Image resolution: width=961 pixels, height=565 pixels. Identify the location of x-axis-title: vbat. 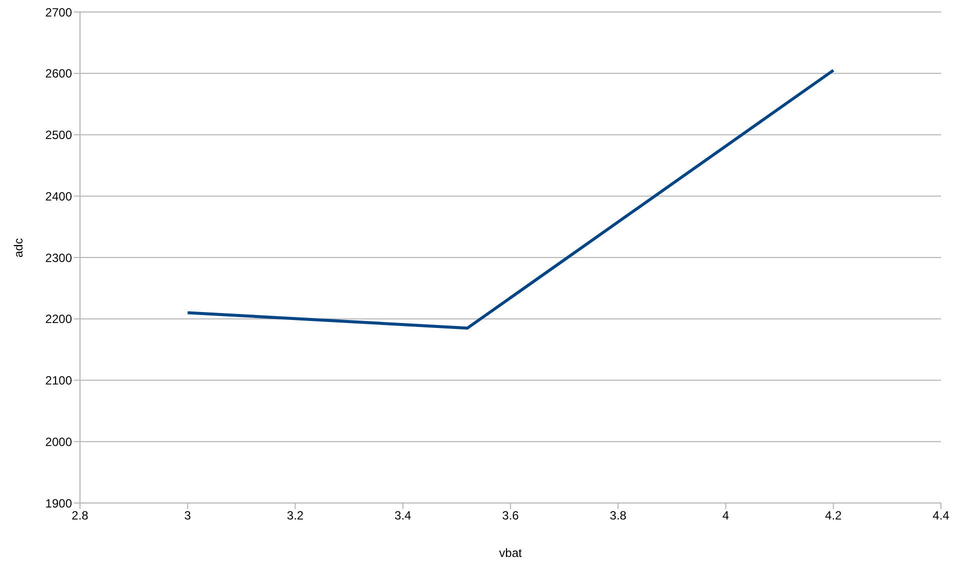
(511, 553).